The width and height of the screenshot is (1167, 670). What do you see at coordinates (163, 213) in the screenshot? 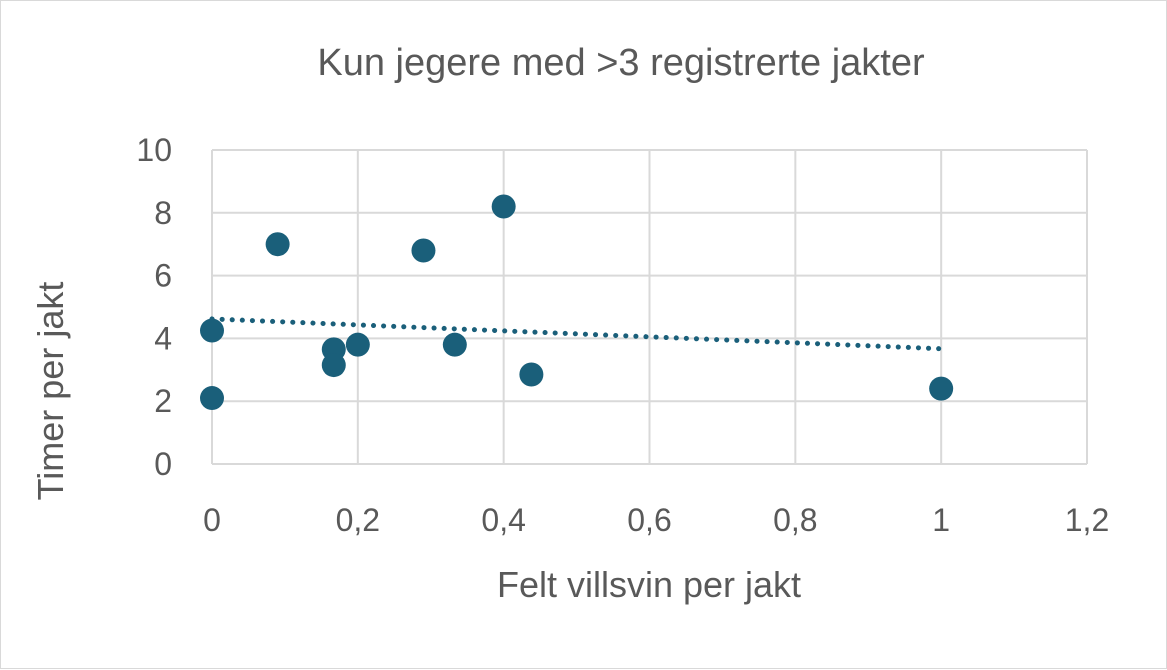
I see `y-tick-label: 8` at bounding box center [163, 213].